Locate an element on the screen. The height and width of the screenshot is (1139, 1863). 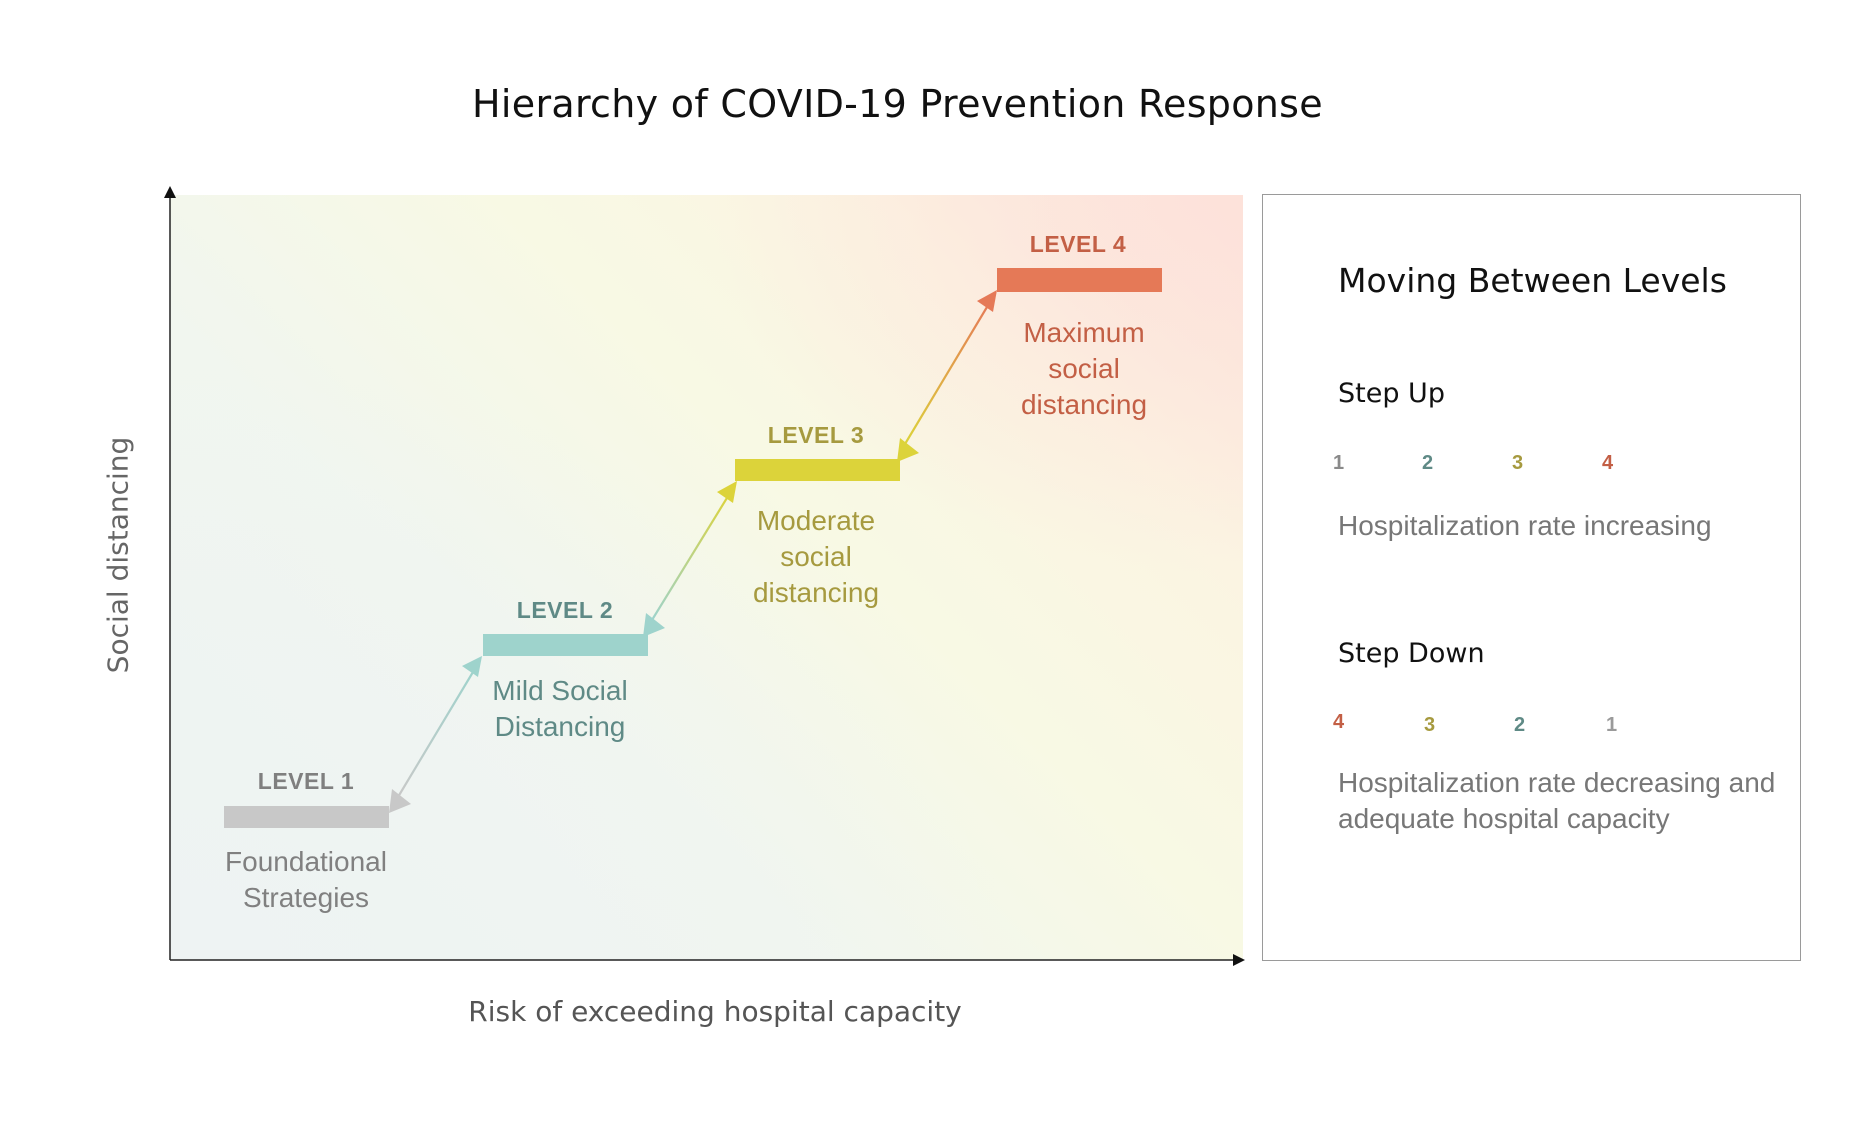
level-1-description: Foundational Strategies is located at coordinates (306, 879).